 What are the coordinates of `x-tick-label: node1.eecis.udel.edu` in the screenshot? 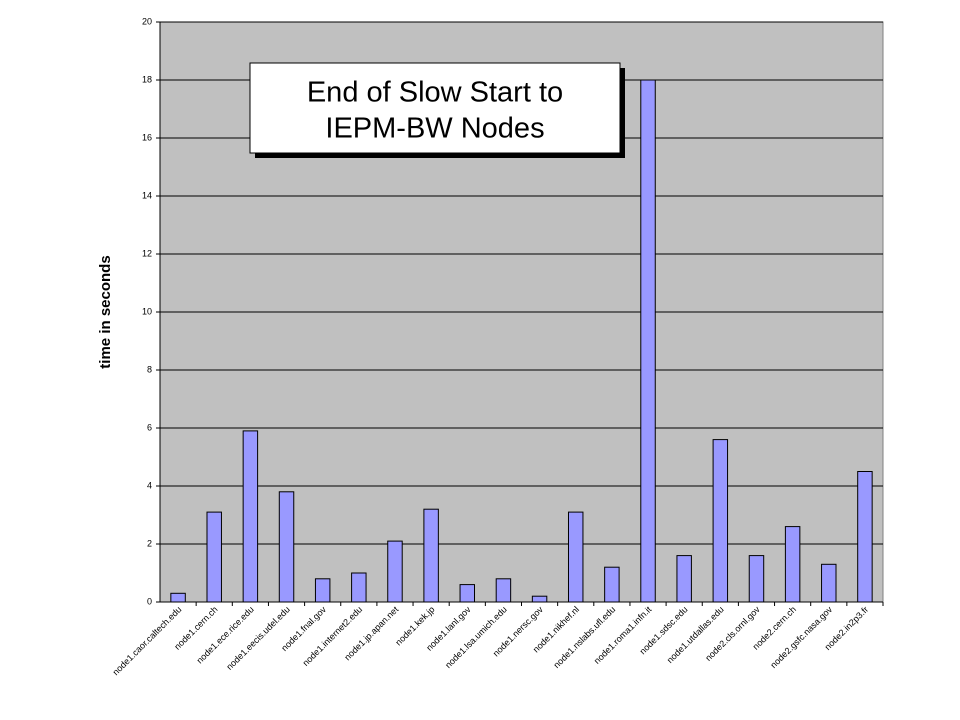 It's located at (258, 638).